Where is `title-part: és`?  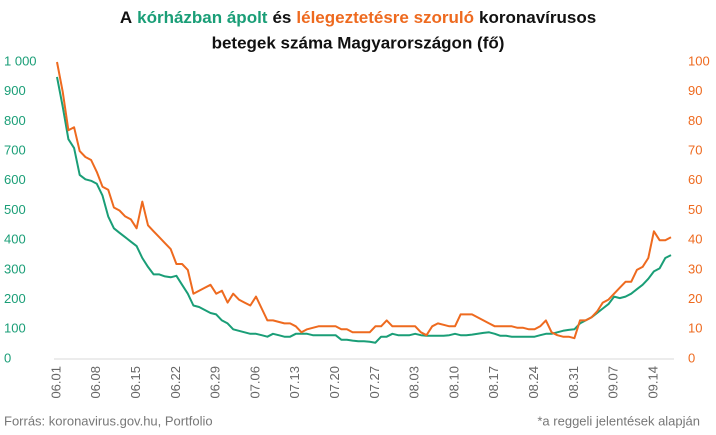 title-part: és is located at coordinates (281, 17).